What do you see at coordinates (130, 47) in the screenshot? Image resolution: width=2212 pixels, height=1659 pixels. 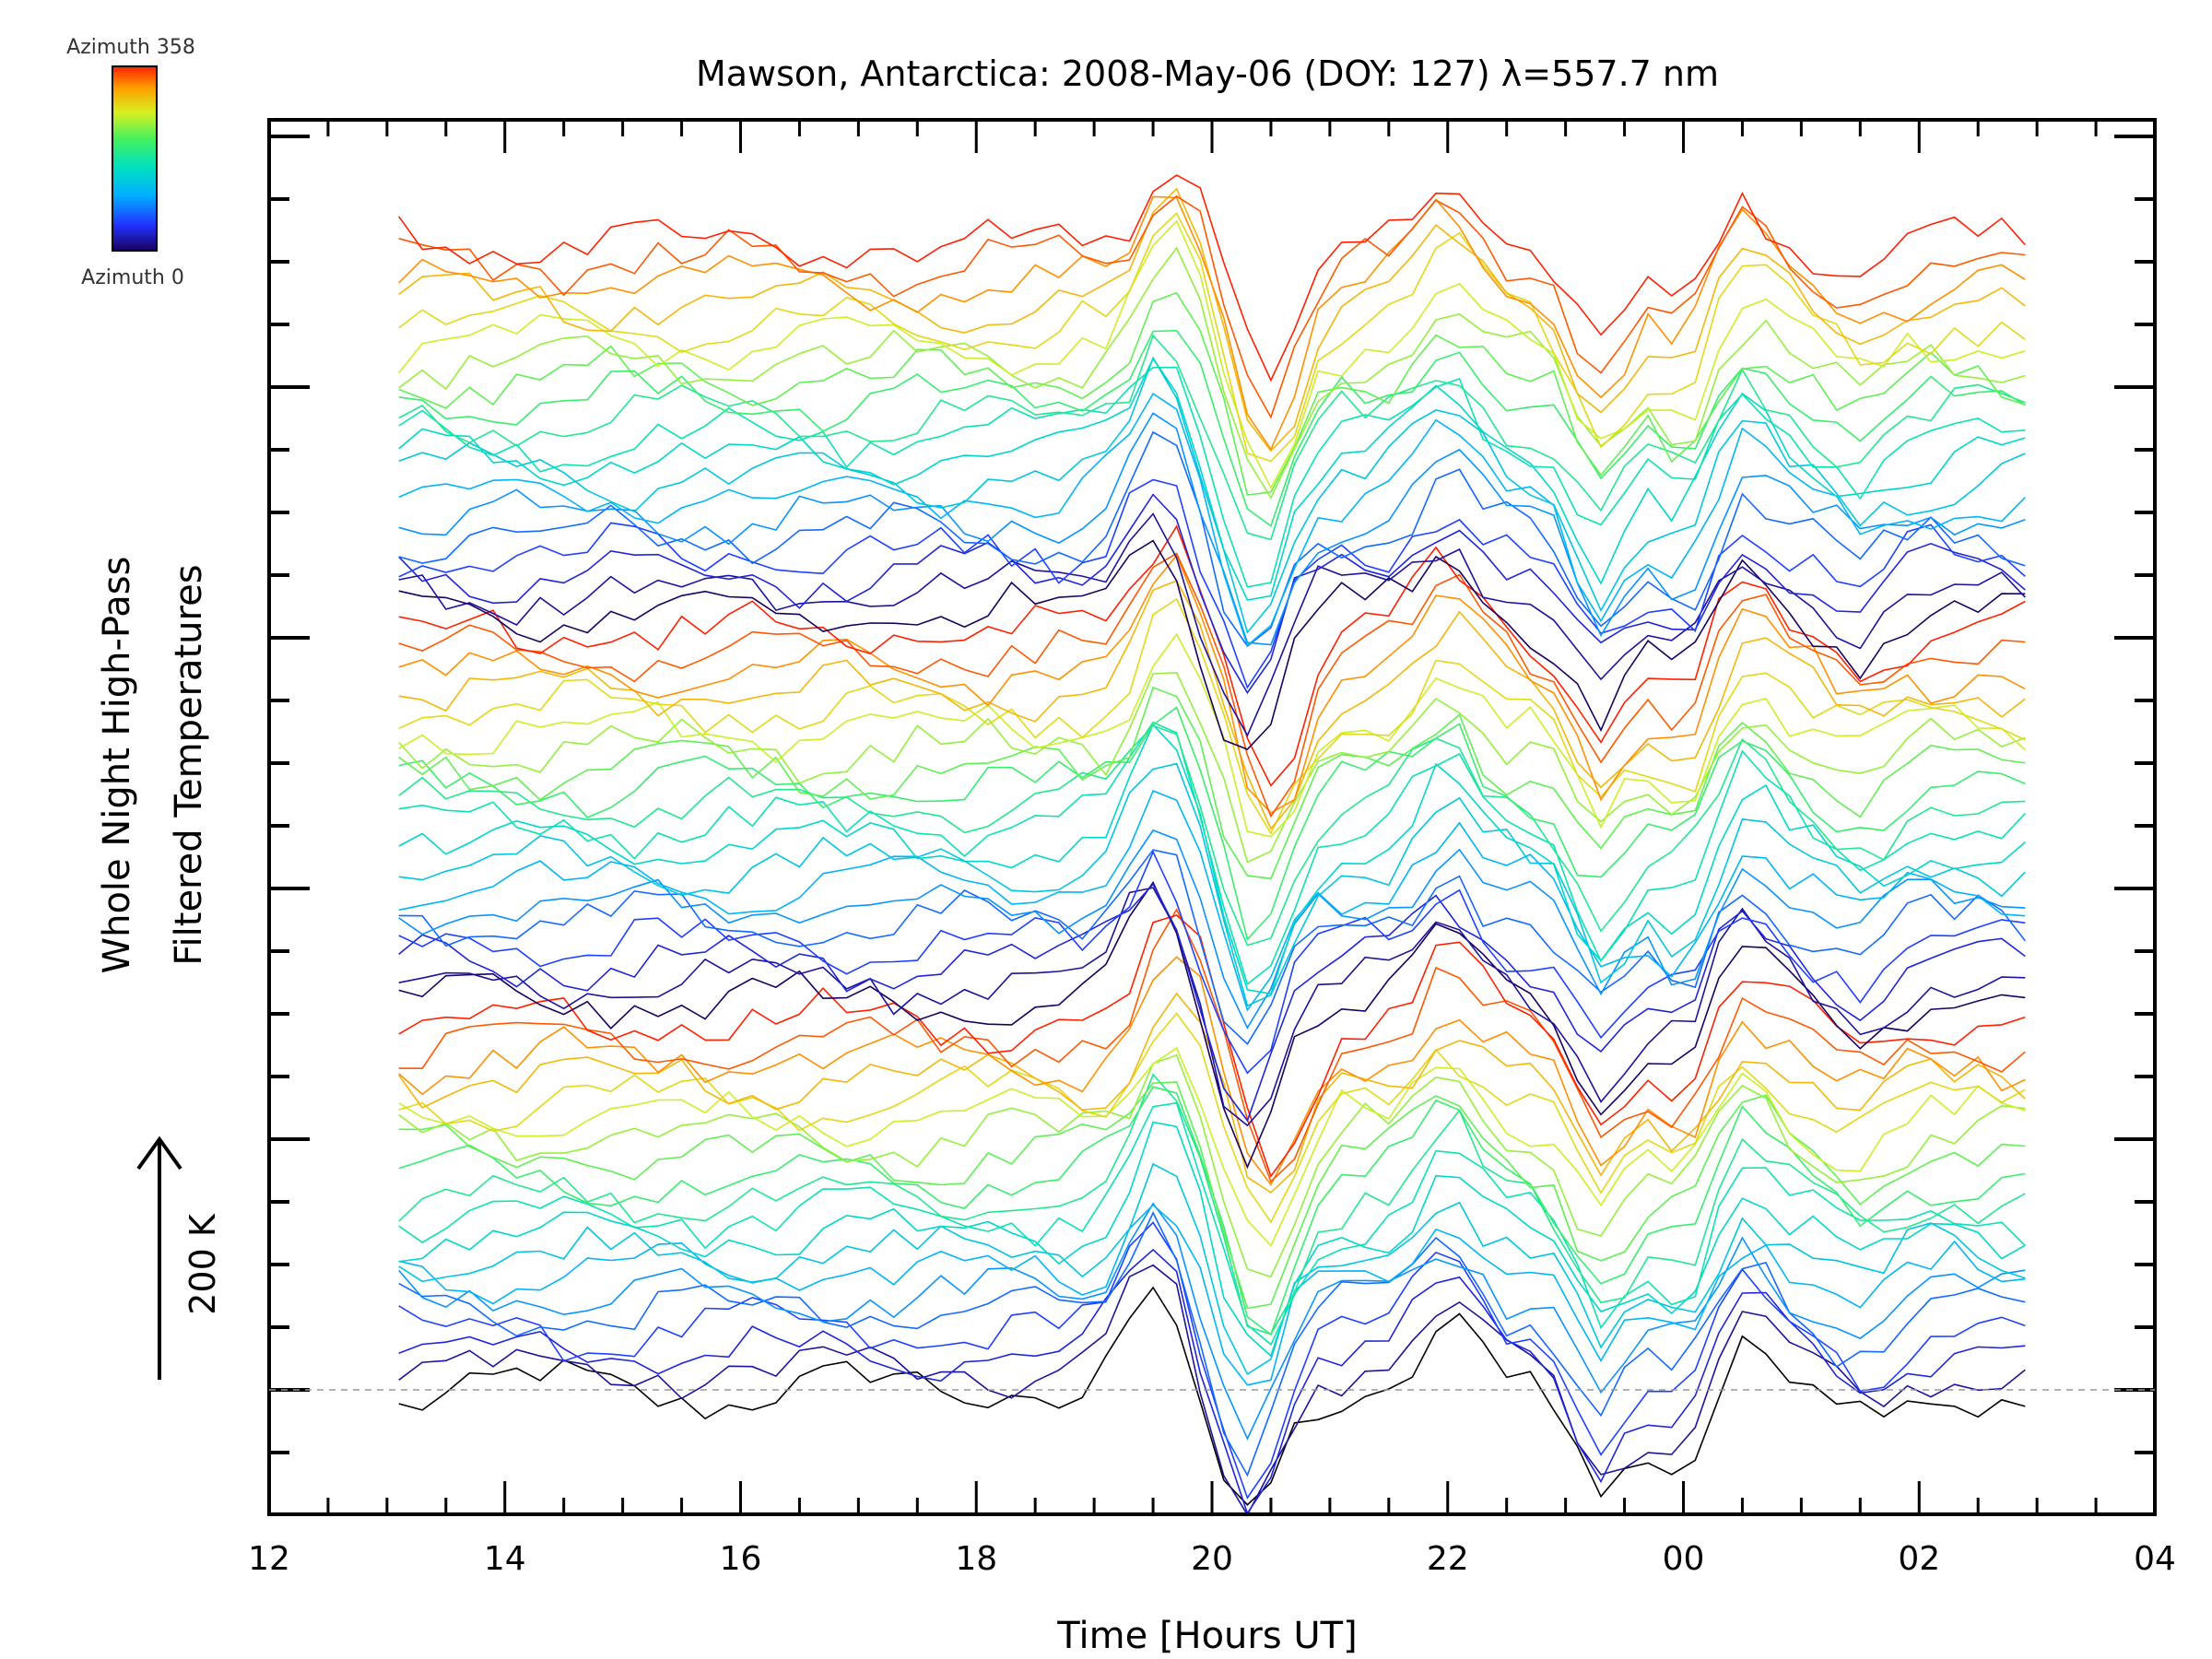 I see `colorbar-top-label: Azimuth 358` at bounding box center [130, 47].